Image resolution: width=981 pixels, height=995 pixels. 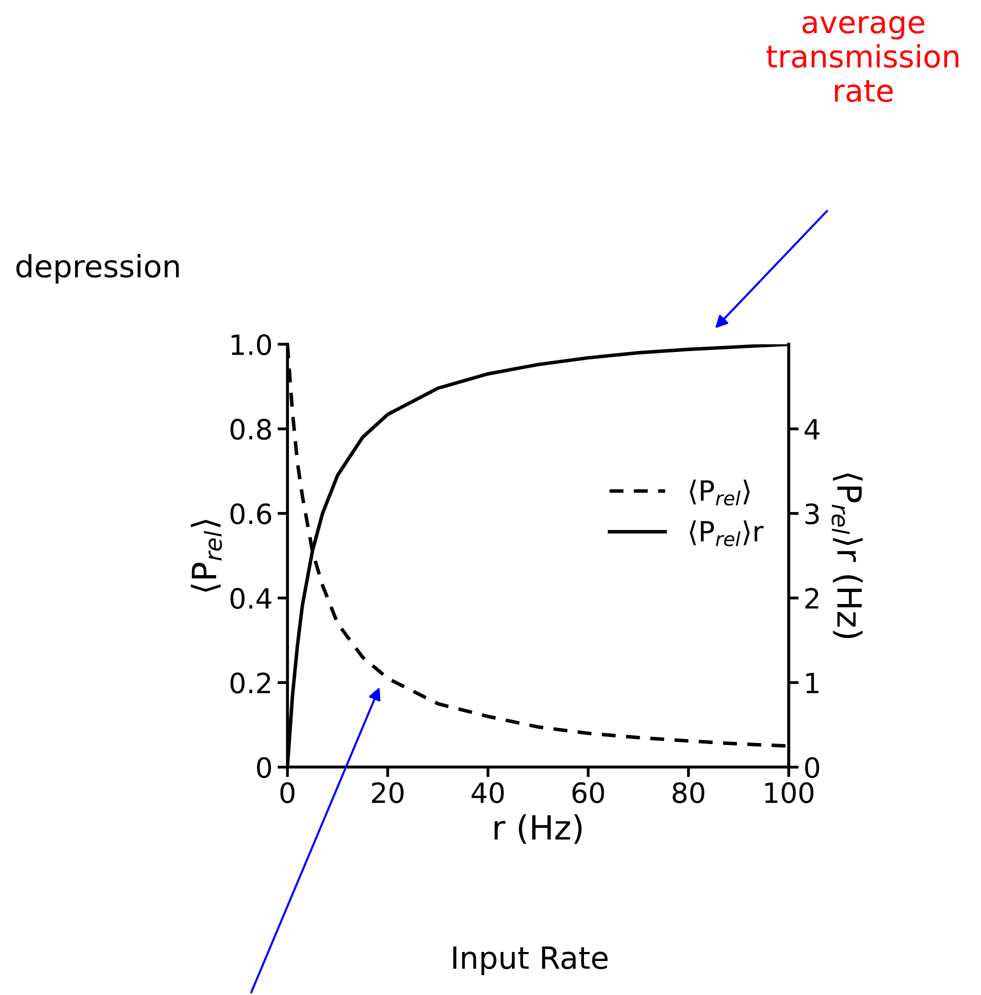 I want to click on legend-label: ⟨P$_{rel}$⟩, so click(x=720, y=493).